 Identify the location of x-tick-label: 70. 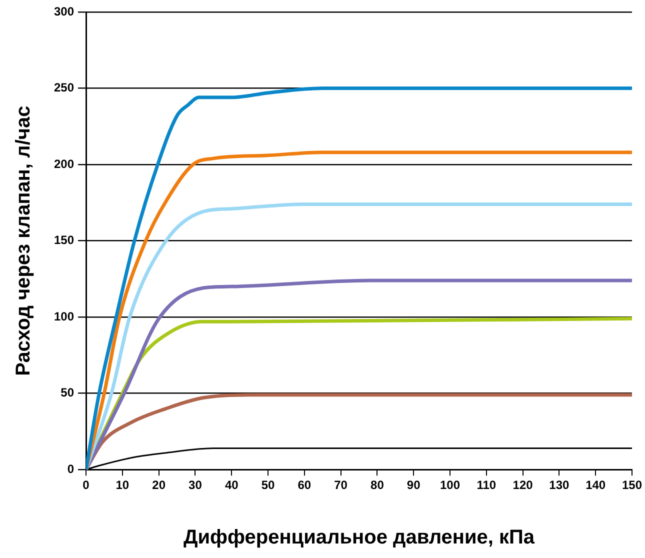
(341, 485).